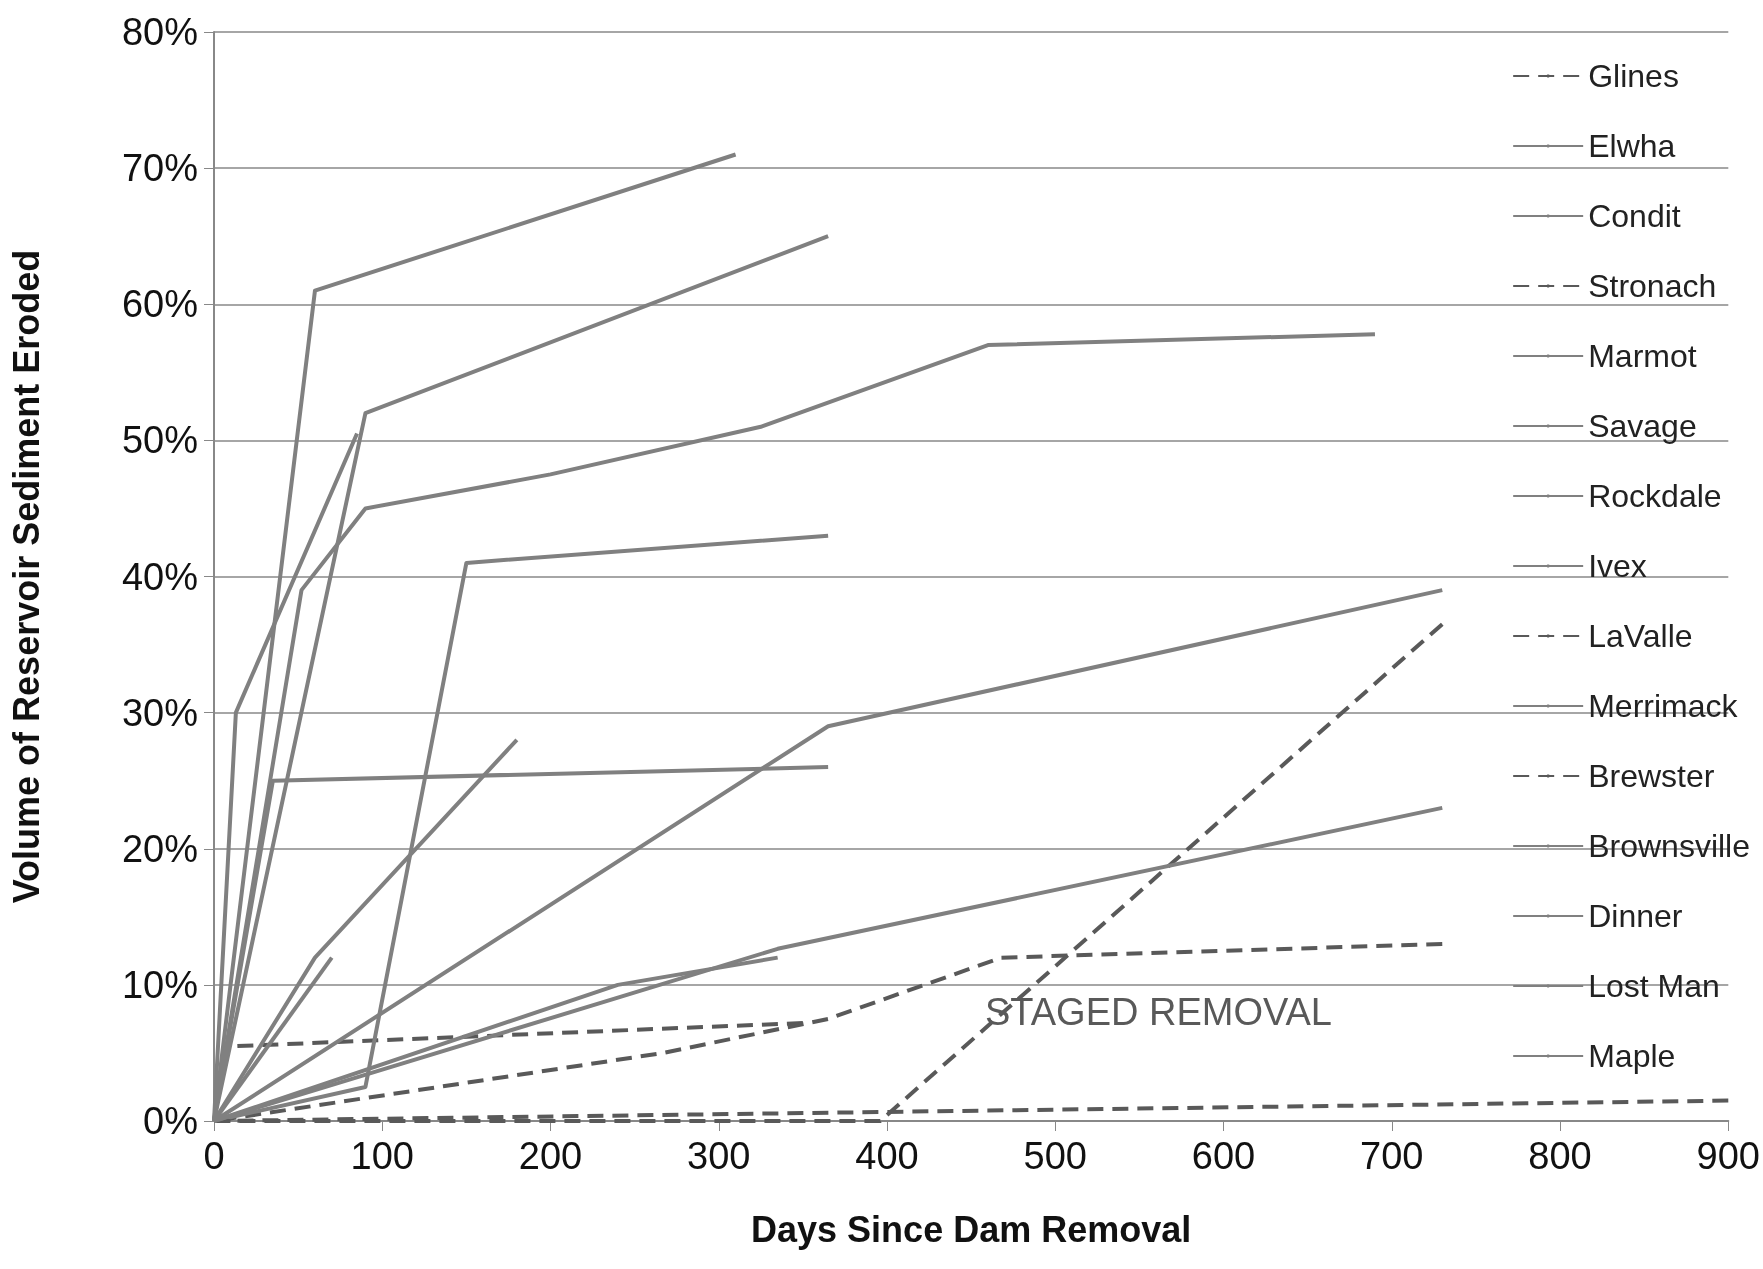 This screenshot has height=1269, width=1763. I want to click on x-tick-label: 400, so click(887, 1156).